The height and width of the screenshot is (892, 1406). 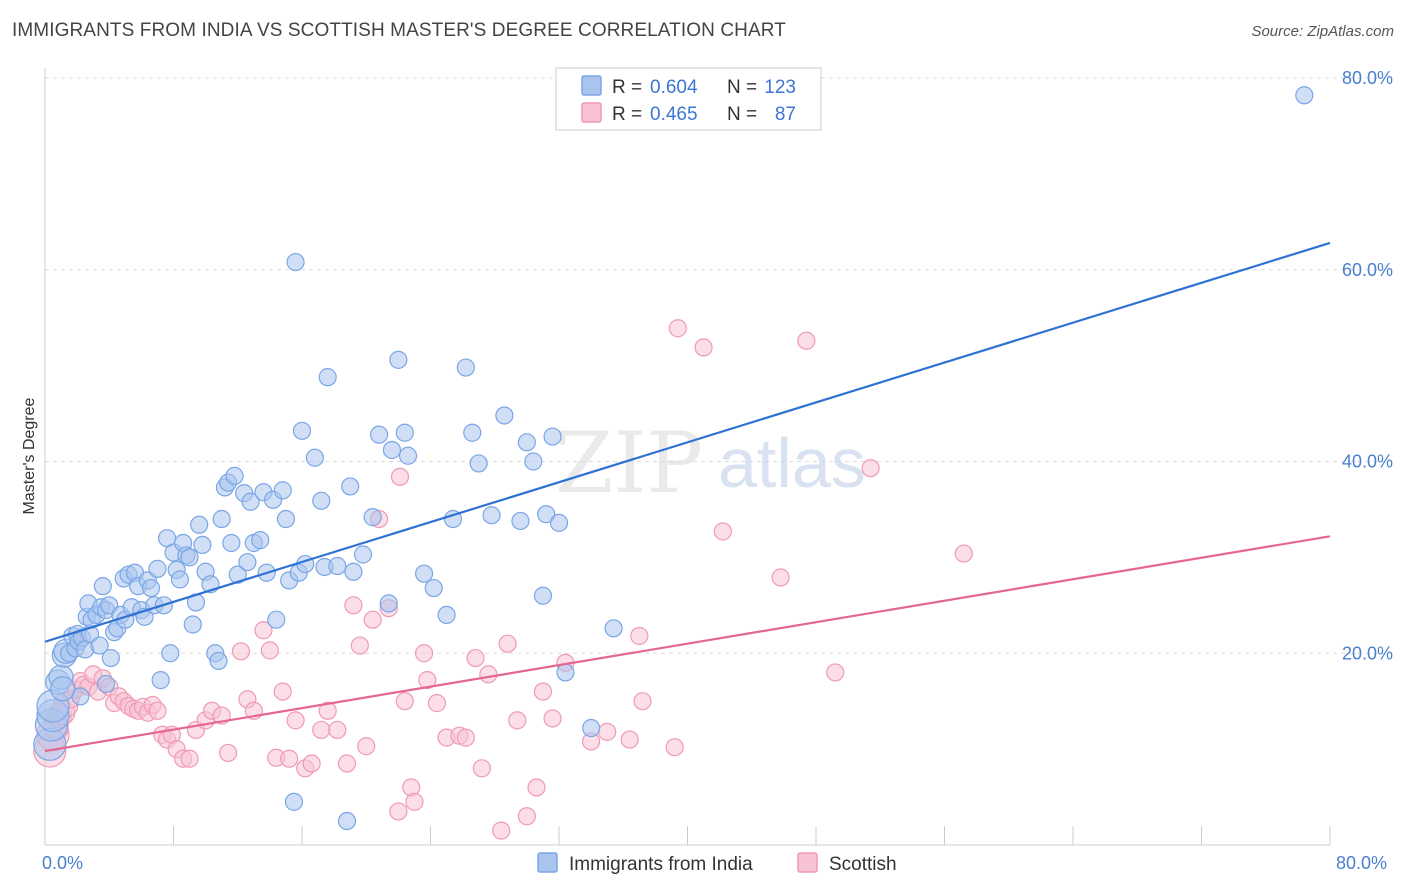 I want to click on legend-n-value-india: 123, so click(x=780, y=87).